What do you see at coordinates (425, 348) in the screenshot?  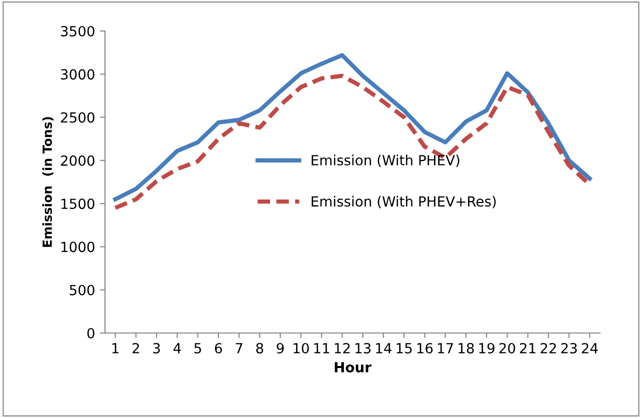 I see `x-tick-label: 16` at bounding box center [425, 348].